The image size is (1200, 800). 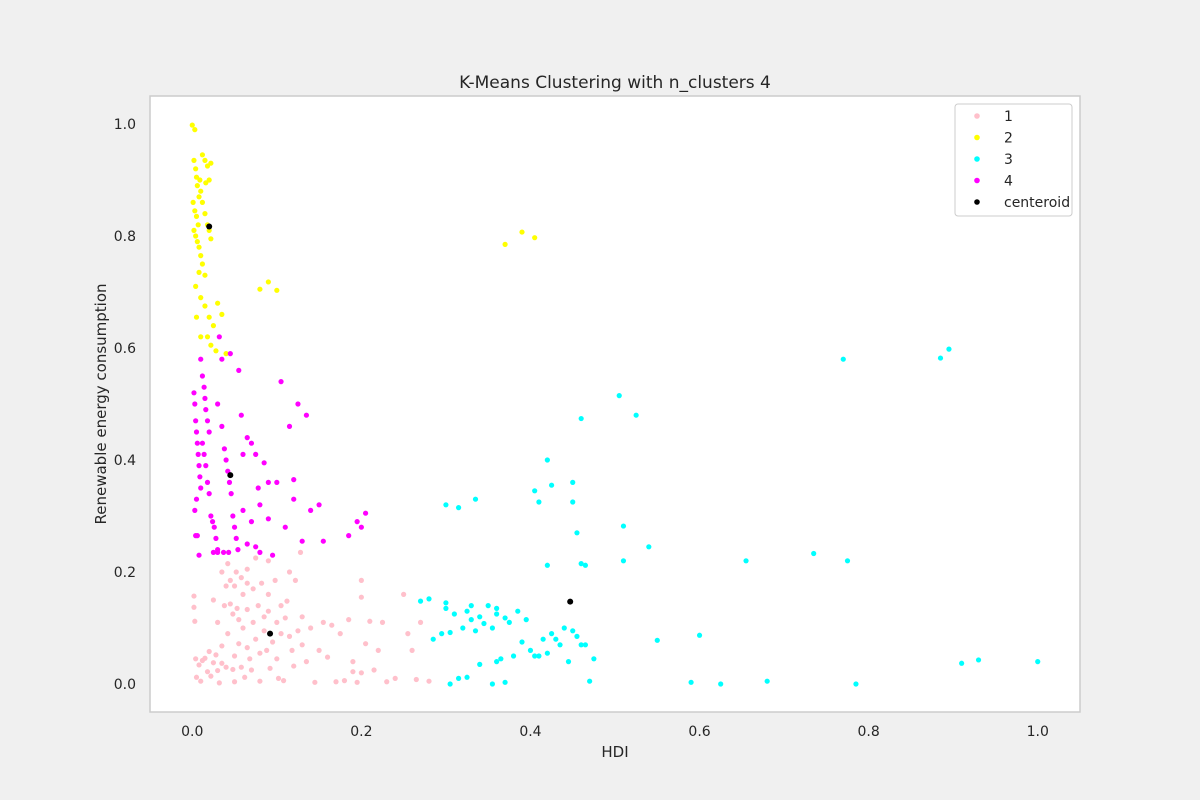 I want to click on x-tick-label: 0.2, so click(x=361, y=732).